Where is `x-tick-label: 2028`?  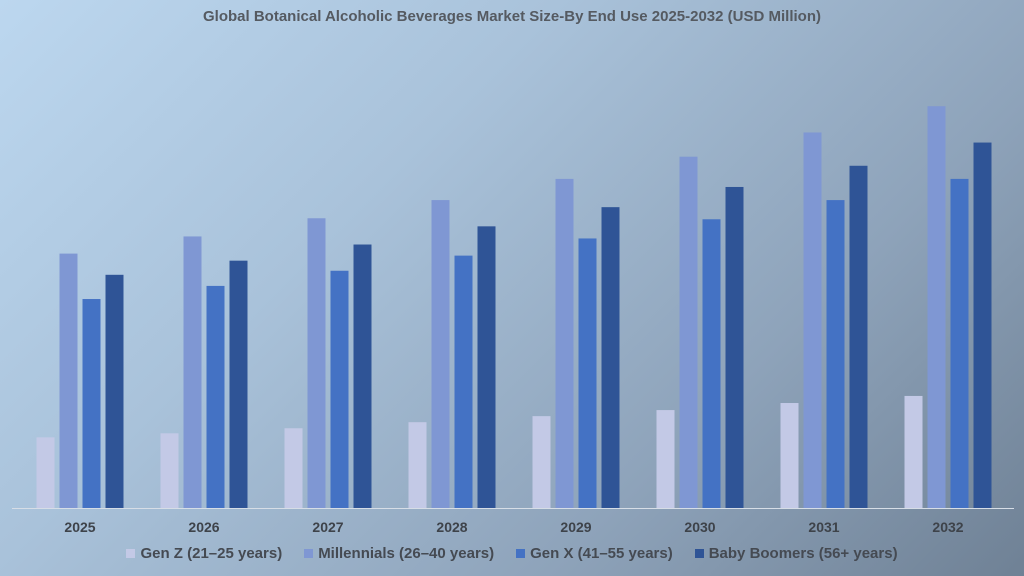
x-tick-label: 2028 is located at coordinates (451, 527).